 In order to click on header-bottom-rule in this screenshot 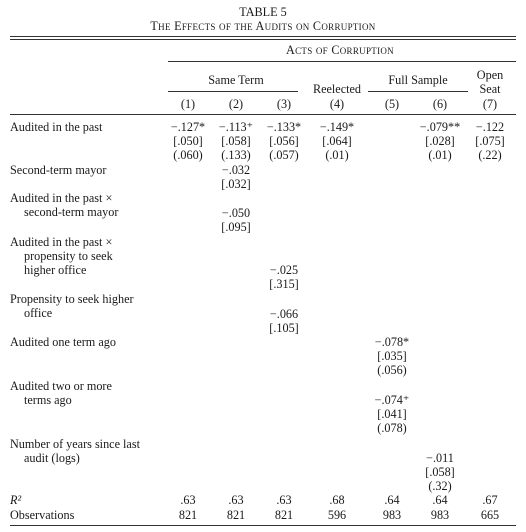, I will do `click(263, 114)`.